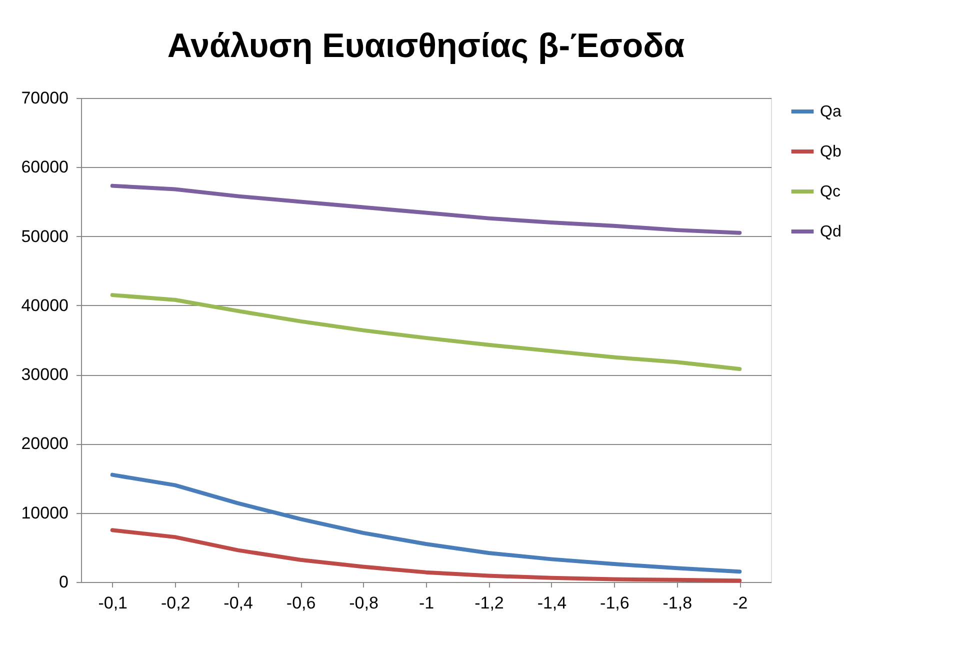 The height and width of the screenshot is (666, 953). Describe the element at coordinates (44, 374) in the screenshot. I see `y-tick-label: 30000` at that location.